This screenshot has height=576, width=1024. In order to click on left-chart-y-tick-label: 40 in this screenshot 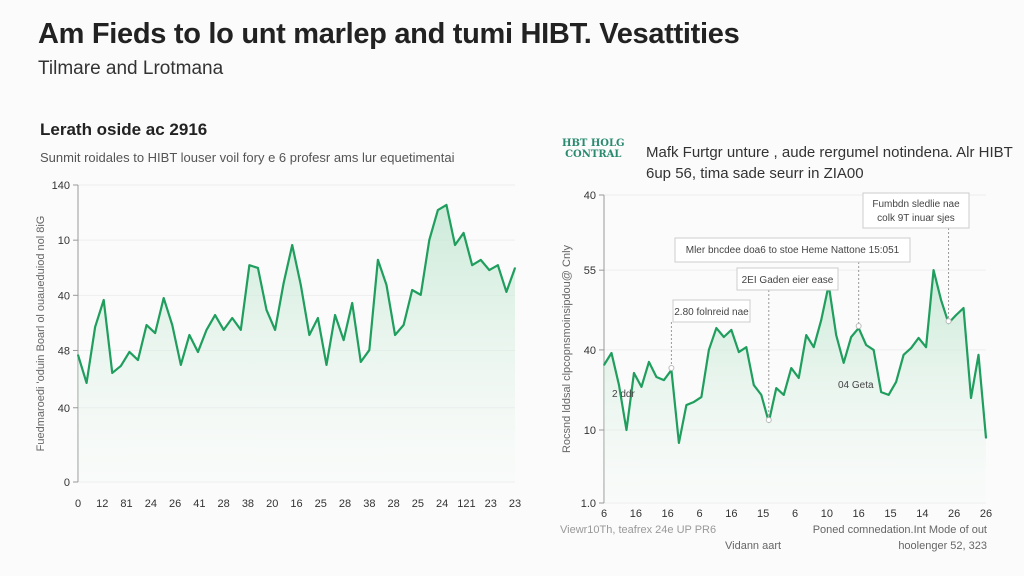, I will do `click(64, 409)`.